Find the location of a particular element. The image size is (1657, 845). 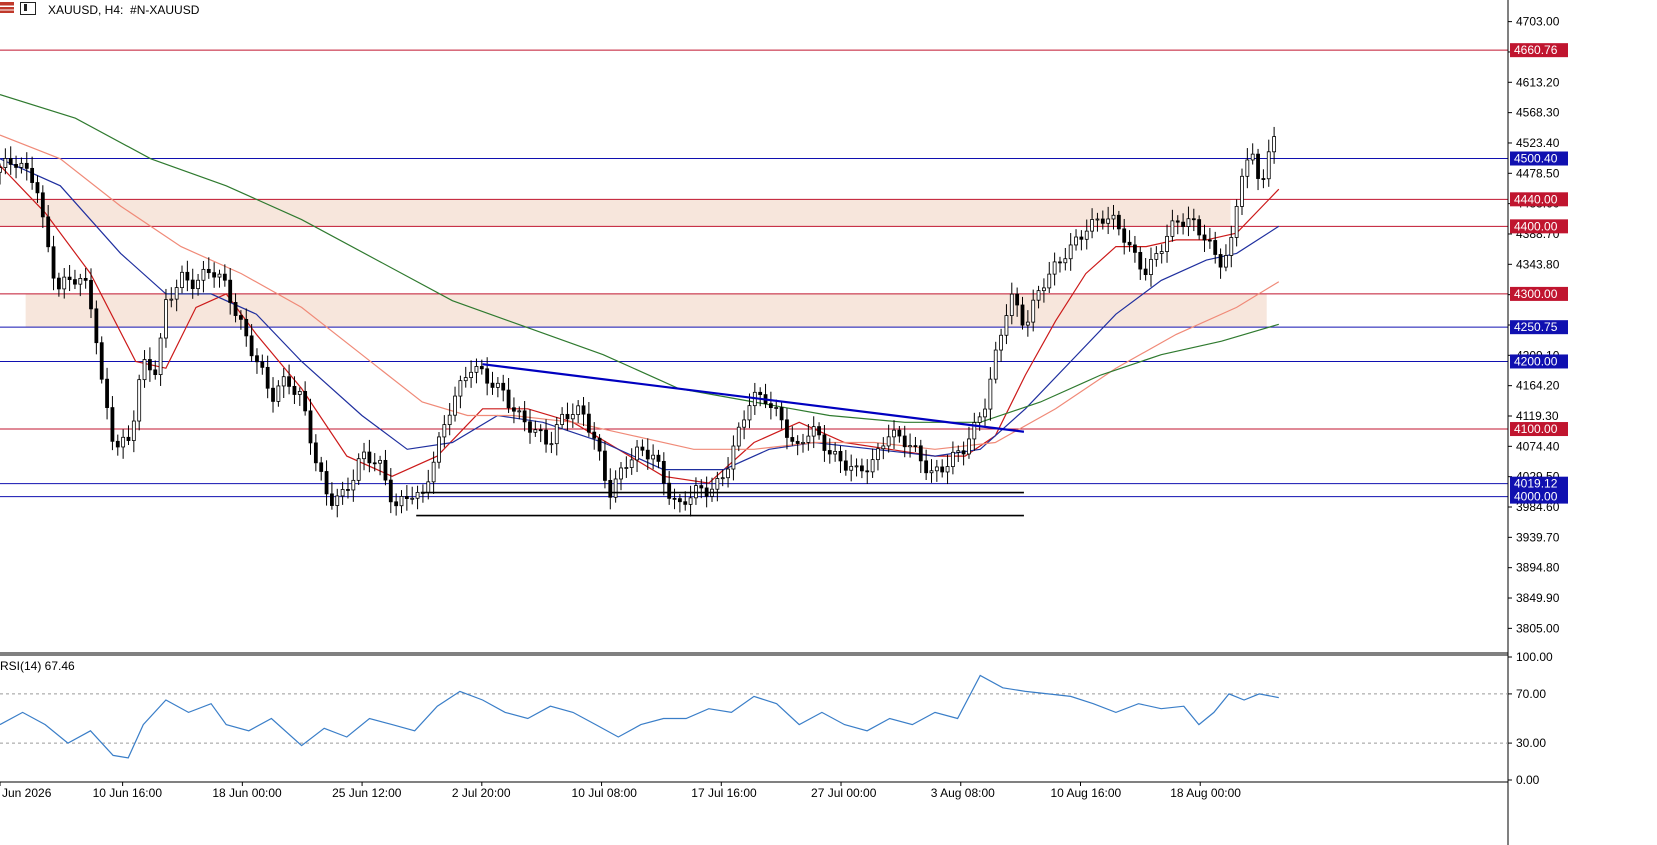

time-tick-label: 10 Jun 16:00 is located at coordinates (128, 793).